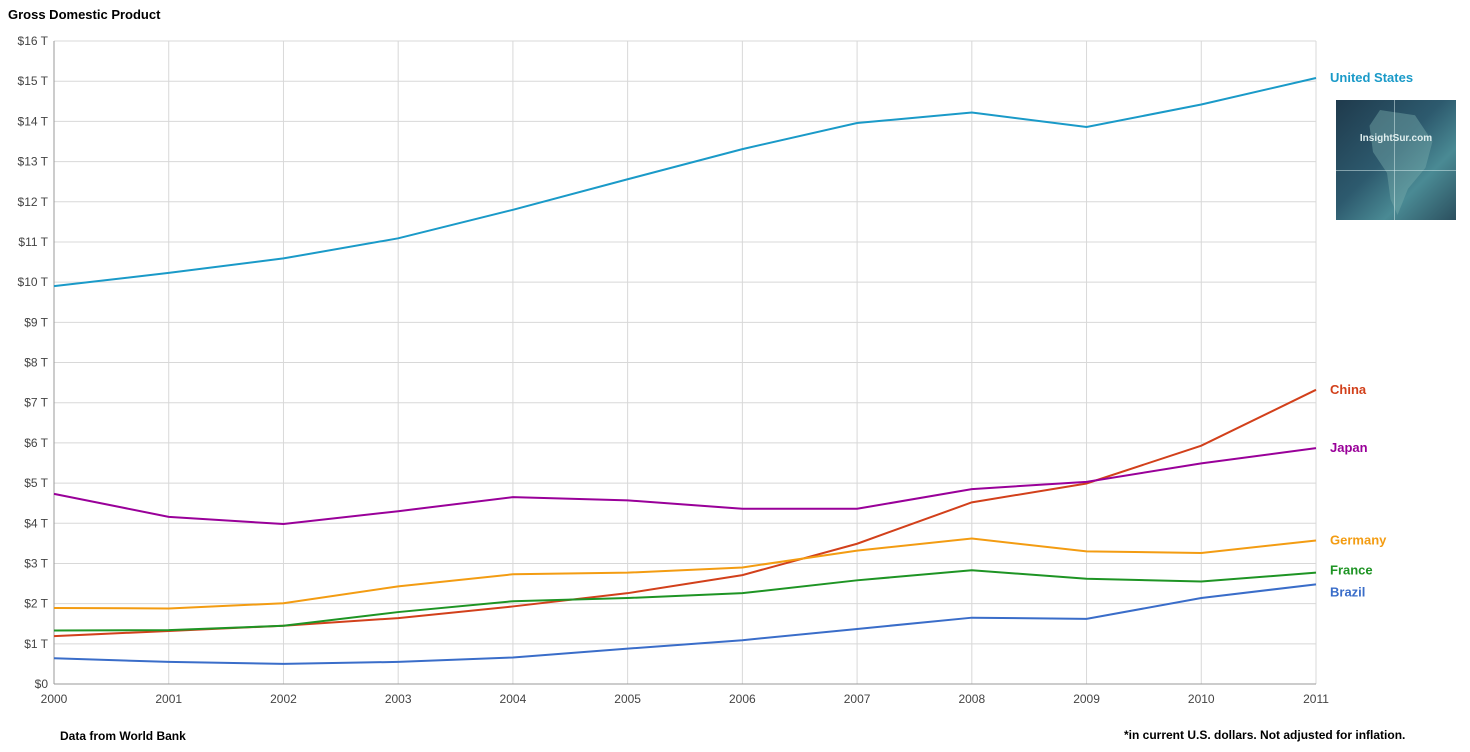  Describe the element at coordinates (685, 600) in the screenshot. I see `series-line-france` at that location.